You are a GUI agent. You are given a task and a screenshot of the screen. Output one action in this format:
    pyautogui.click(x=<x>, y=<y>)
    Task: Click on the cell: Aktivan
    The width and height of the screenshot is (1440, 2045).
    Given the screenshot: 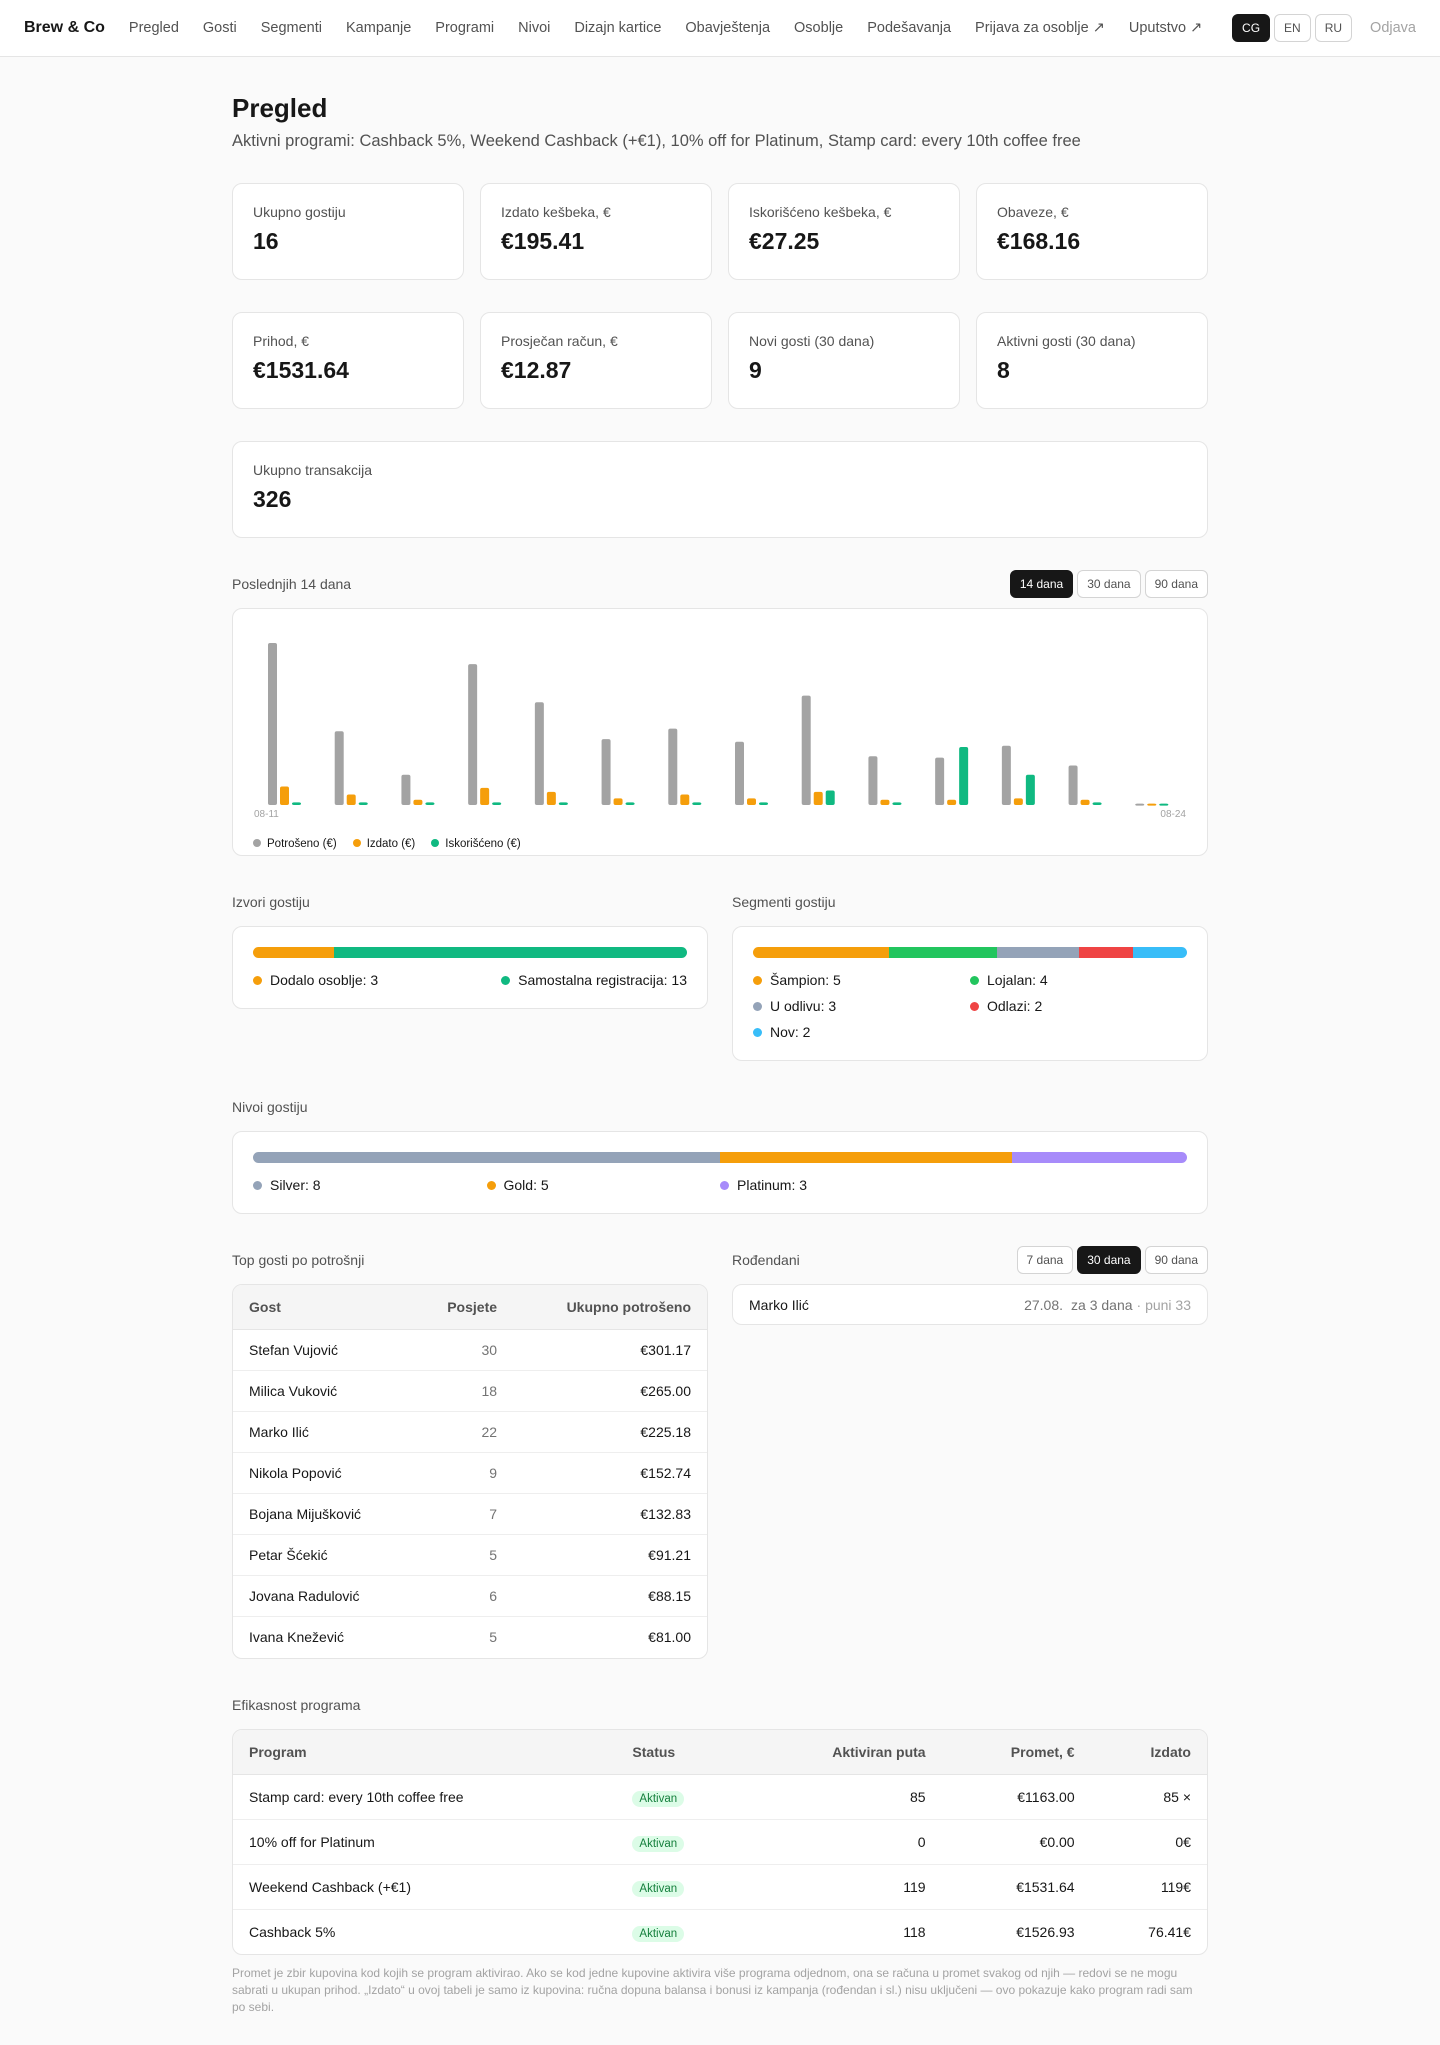 What is the action you would take?
    pyautogui.click(x=681, y=1842)
    